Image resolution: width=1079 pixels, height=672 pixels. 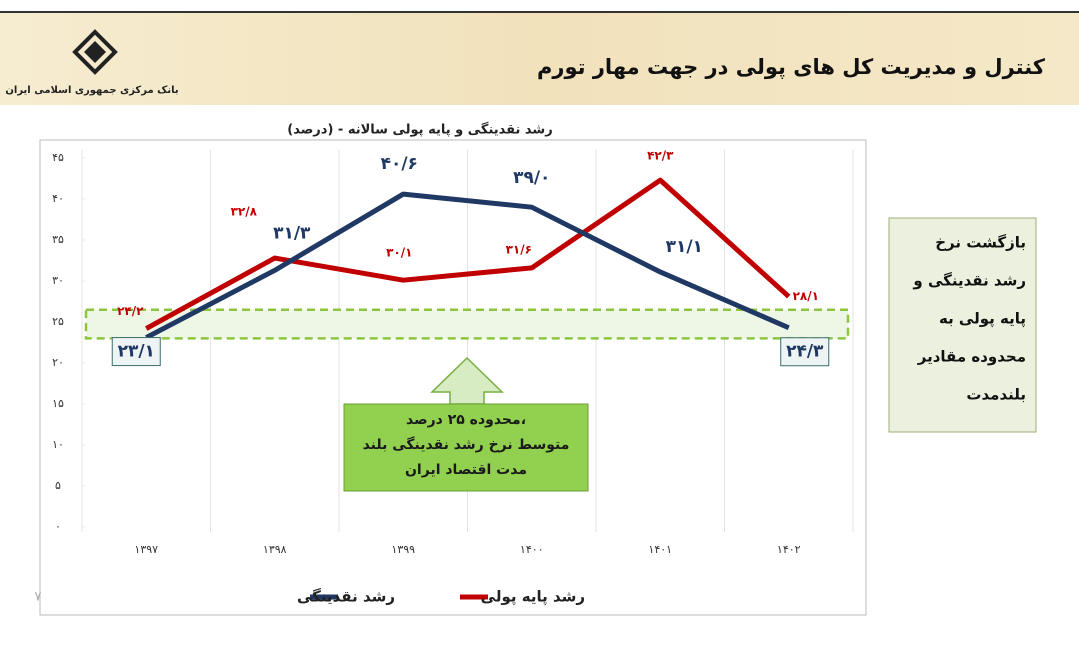 I want to click on value-label: ۲۴/۳, so click(x=805, y=352).